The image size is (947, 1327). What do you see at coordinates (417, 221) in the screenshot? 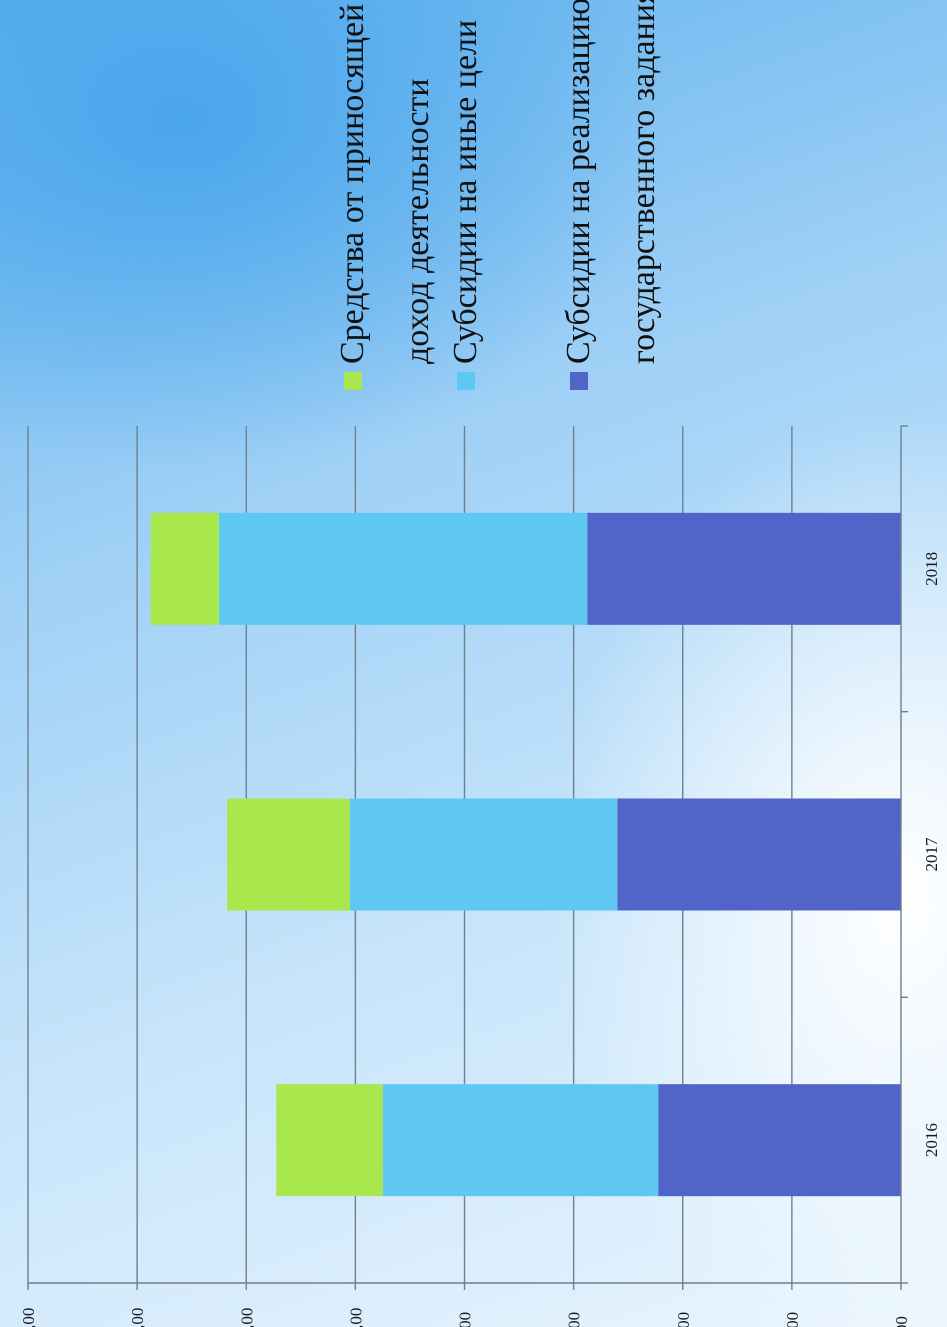
I see `legend-entry-text: доход деятельности` at bounding box center [417, 221].